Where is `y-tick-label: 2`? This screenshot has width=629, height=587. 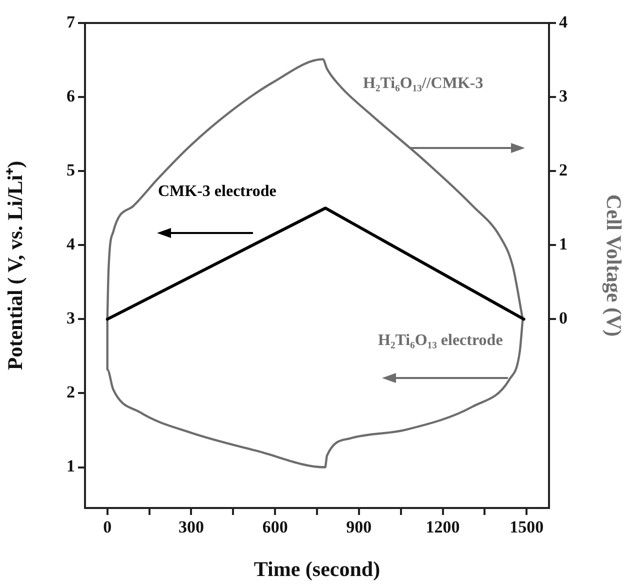
y-tick-label: 2 is located at coordinates (70, 392).